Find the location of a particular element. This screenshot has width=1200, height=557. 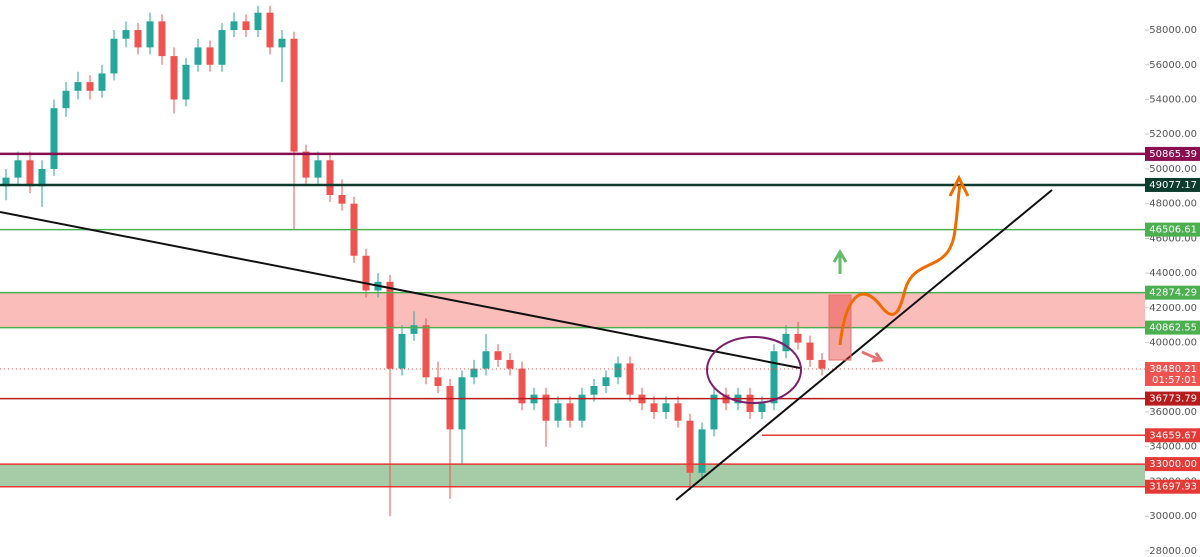

orange-path is located at coordinates (900, 265).